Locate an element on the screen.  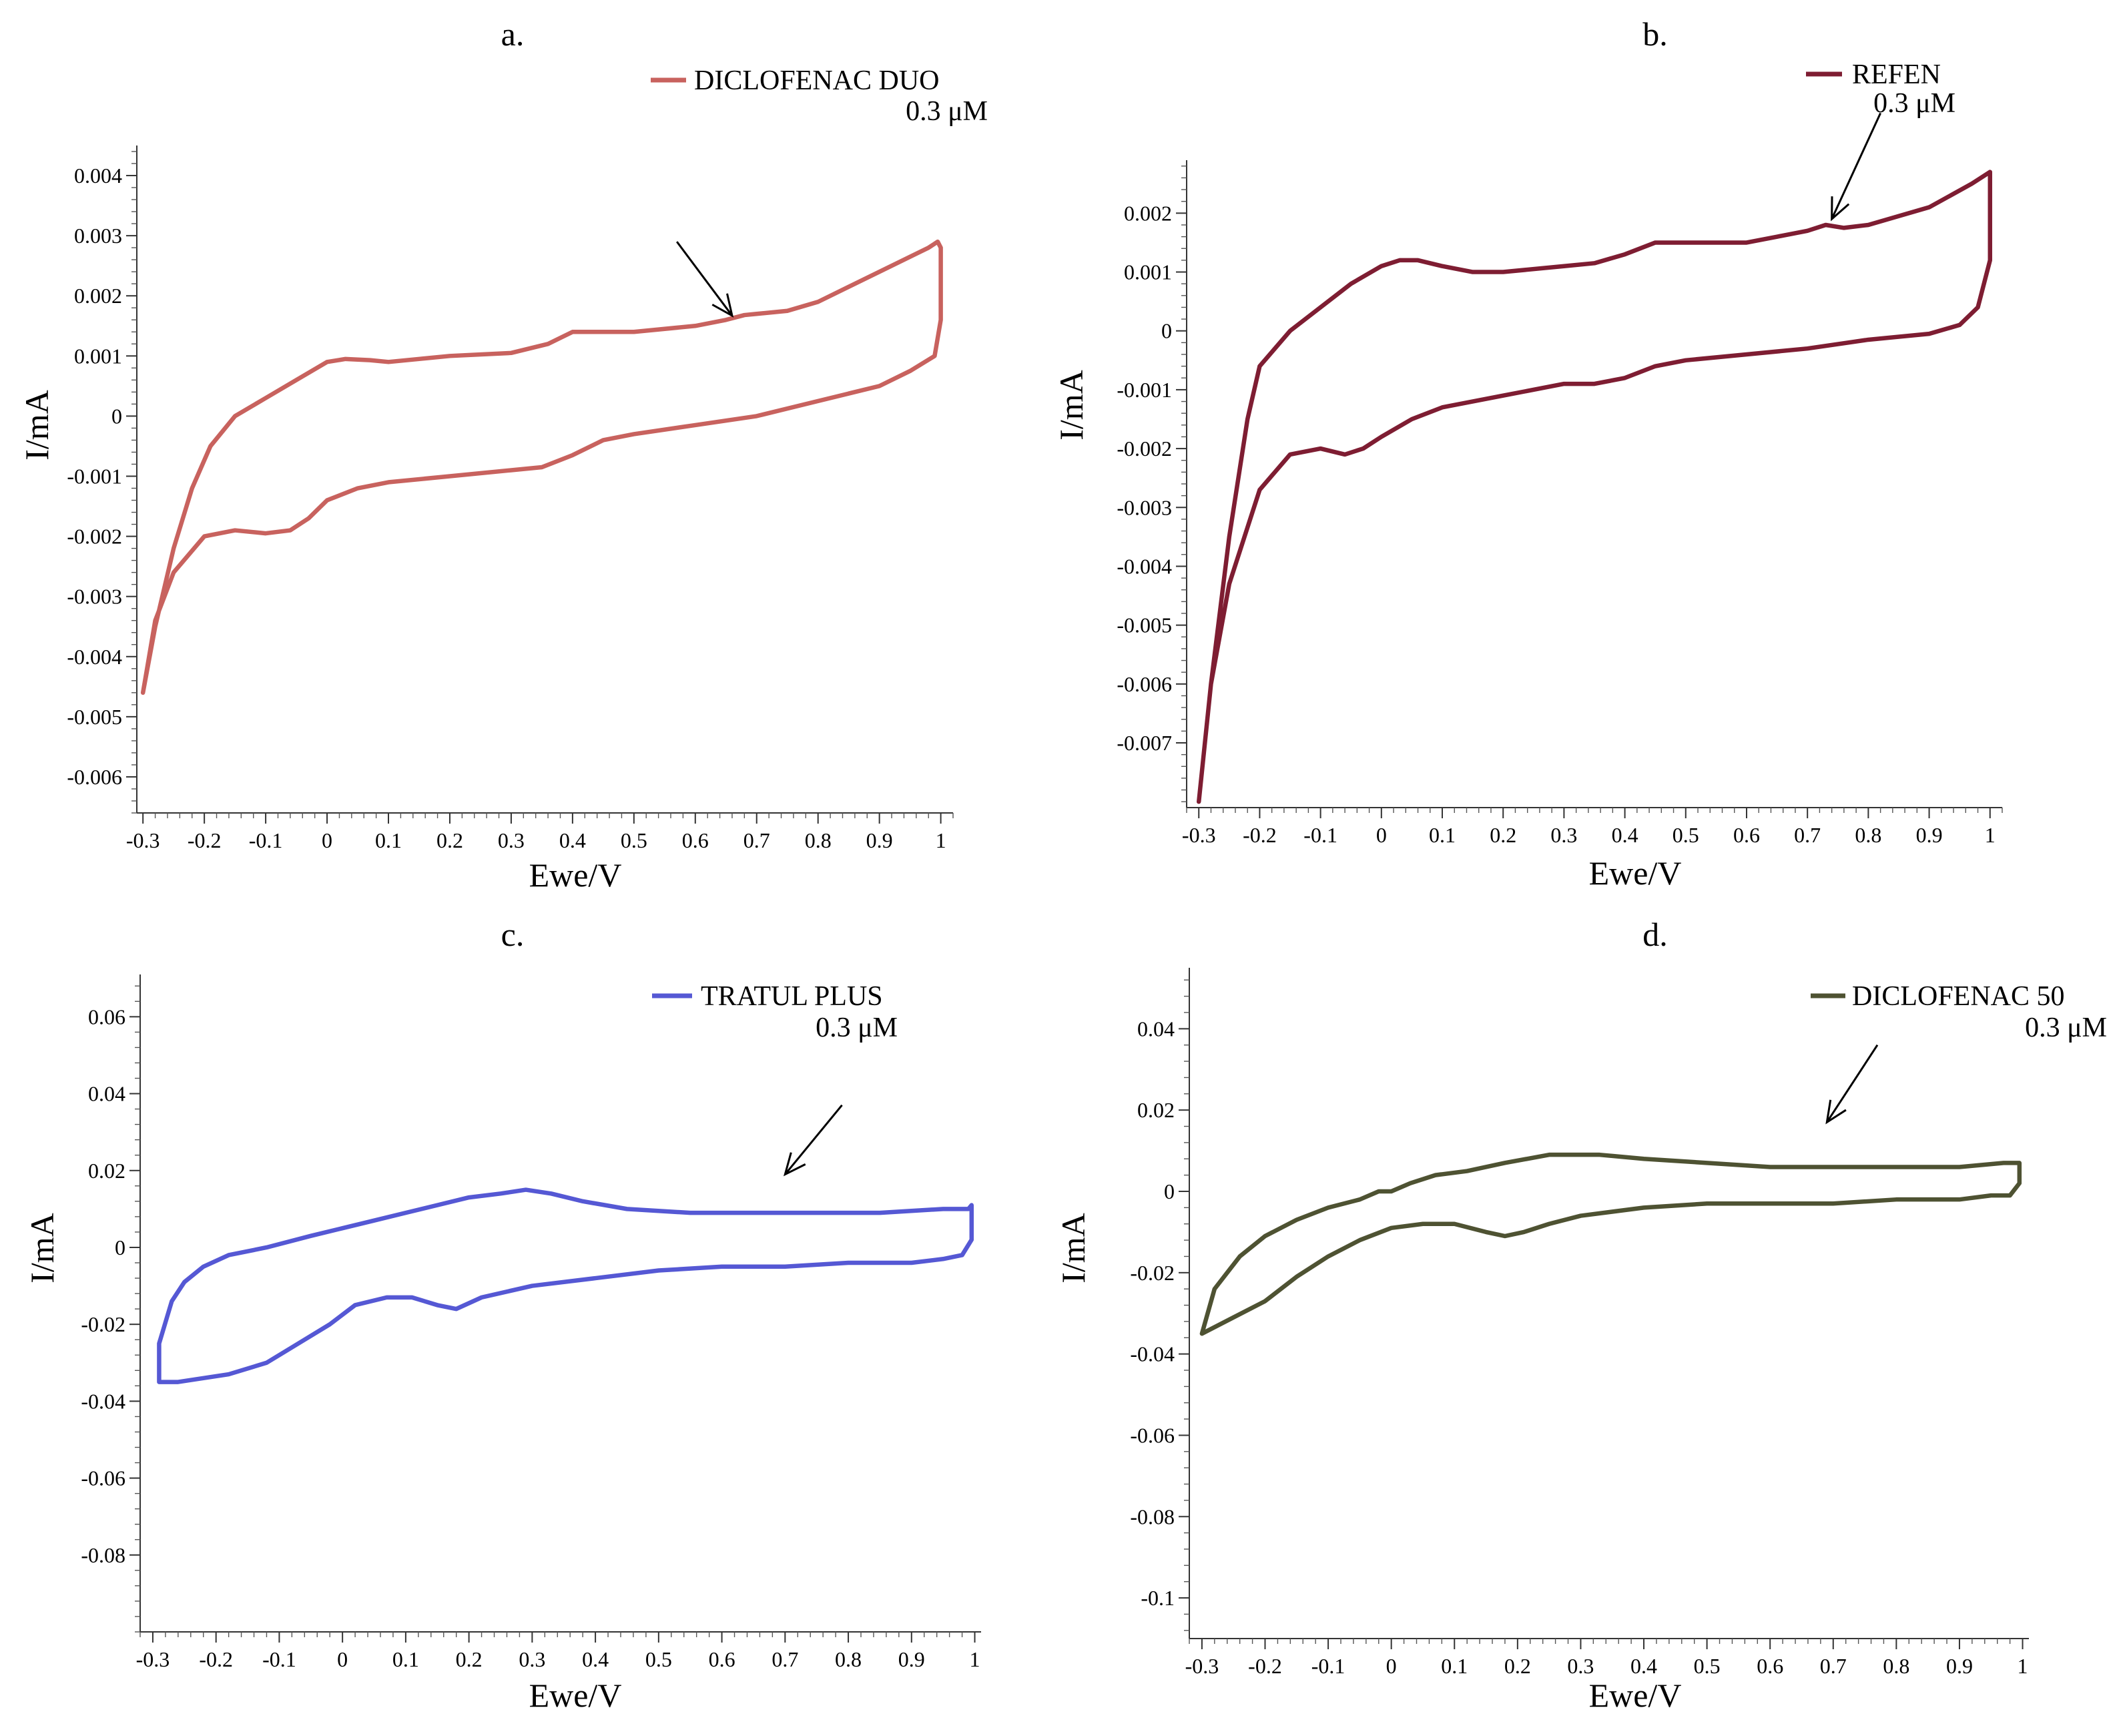
panel-b-y-tick-label: 0.001 is located at coordinates (1148, 272).